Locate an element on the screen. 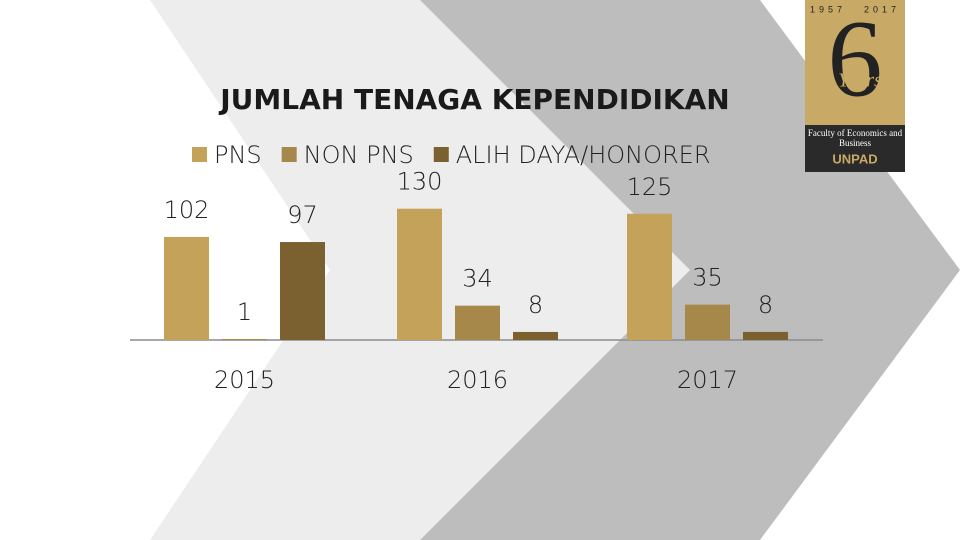 The width and height of the screenshot is (960, 540). logo-band is located at coordinates (855, 148).